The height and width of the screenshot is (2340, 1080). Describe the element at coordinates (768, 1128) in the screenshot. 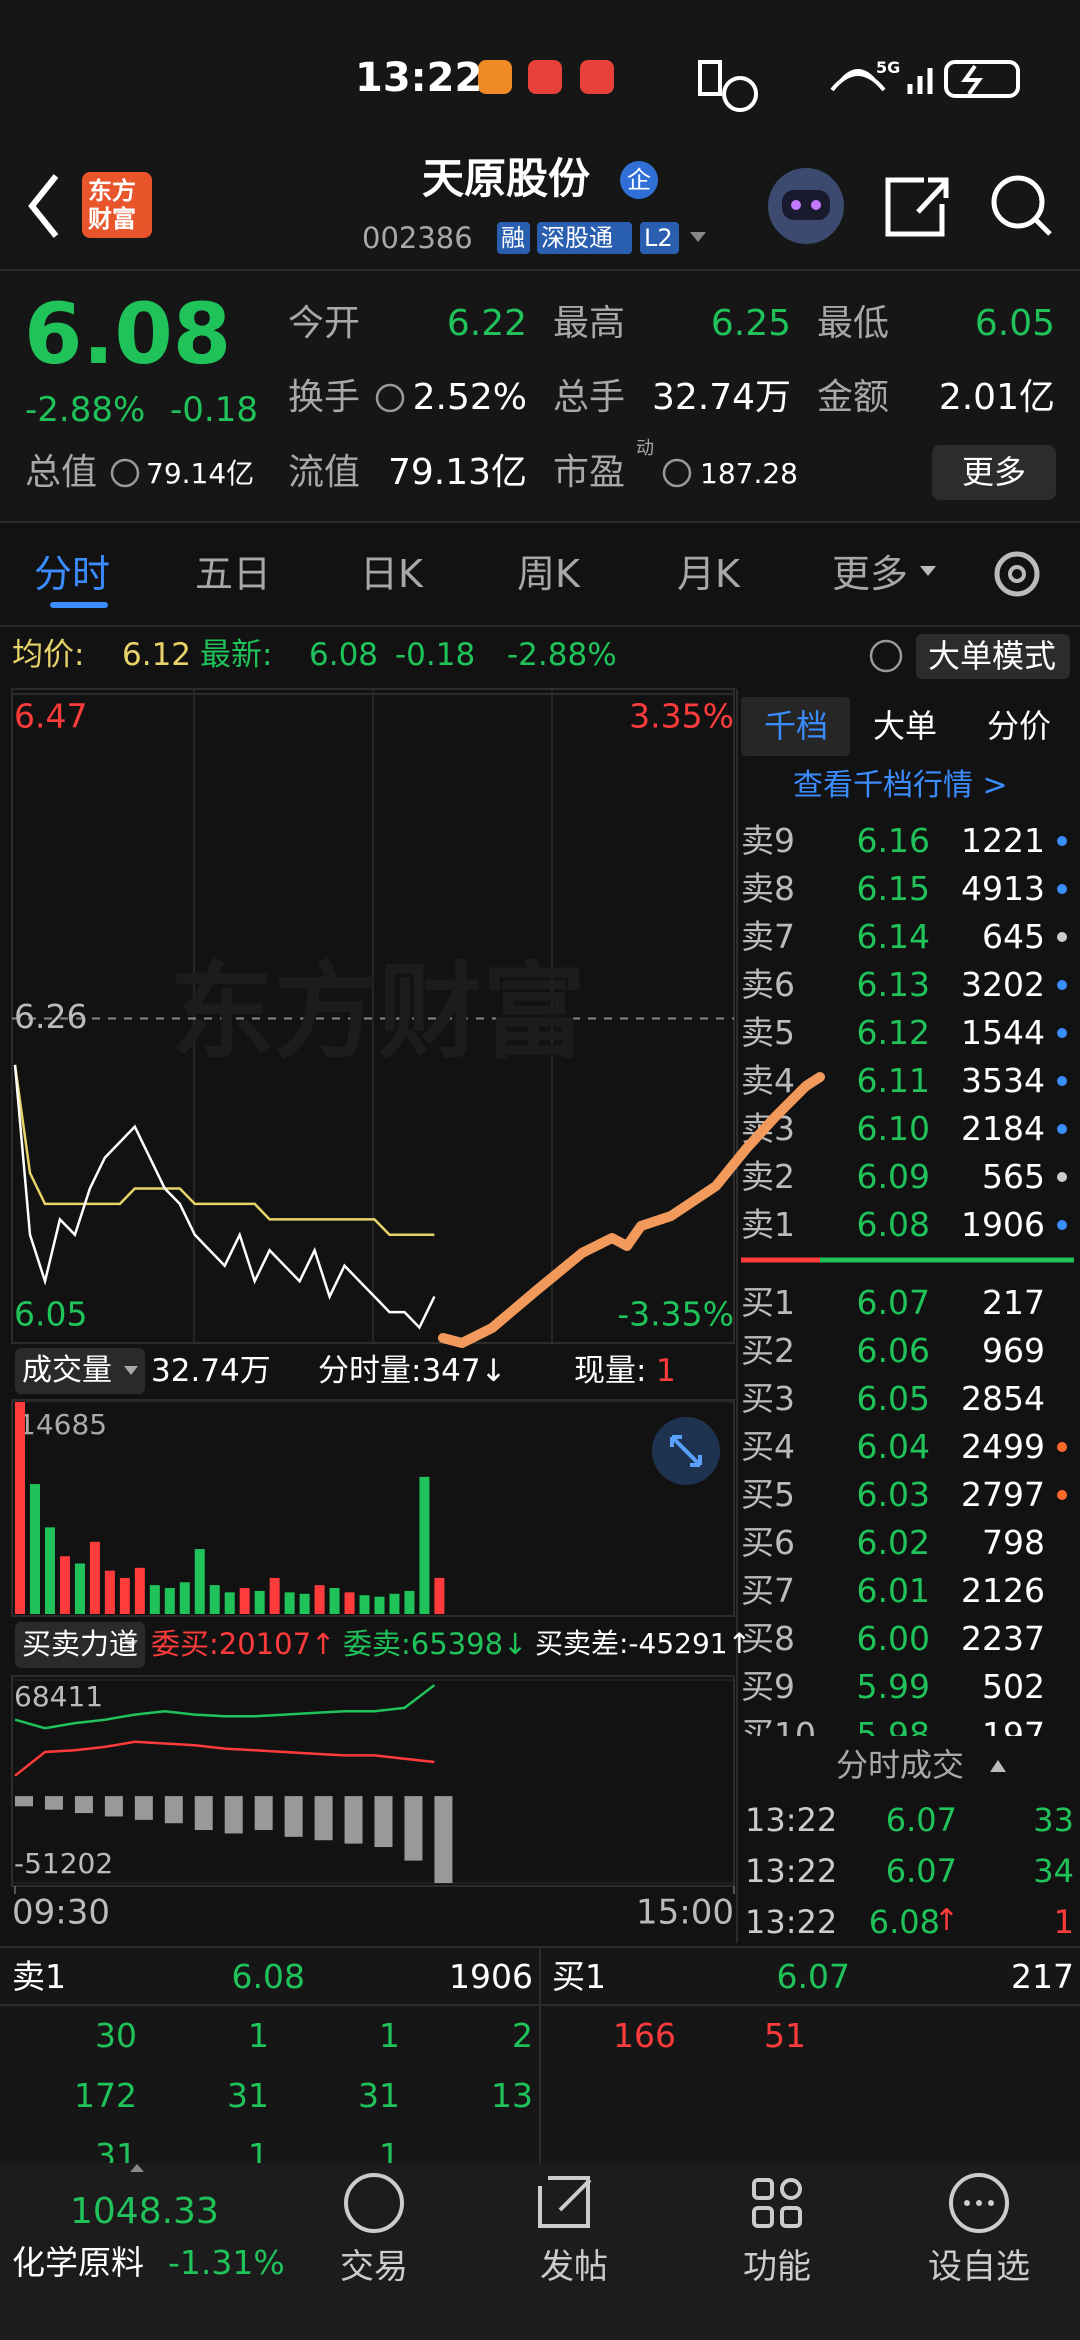

I see `book-label: 卖3` at that location.